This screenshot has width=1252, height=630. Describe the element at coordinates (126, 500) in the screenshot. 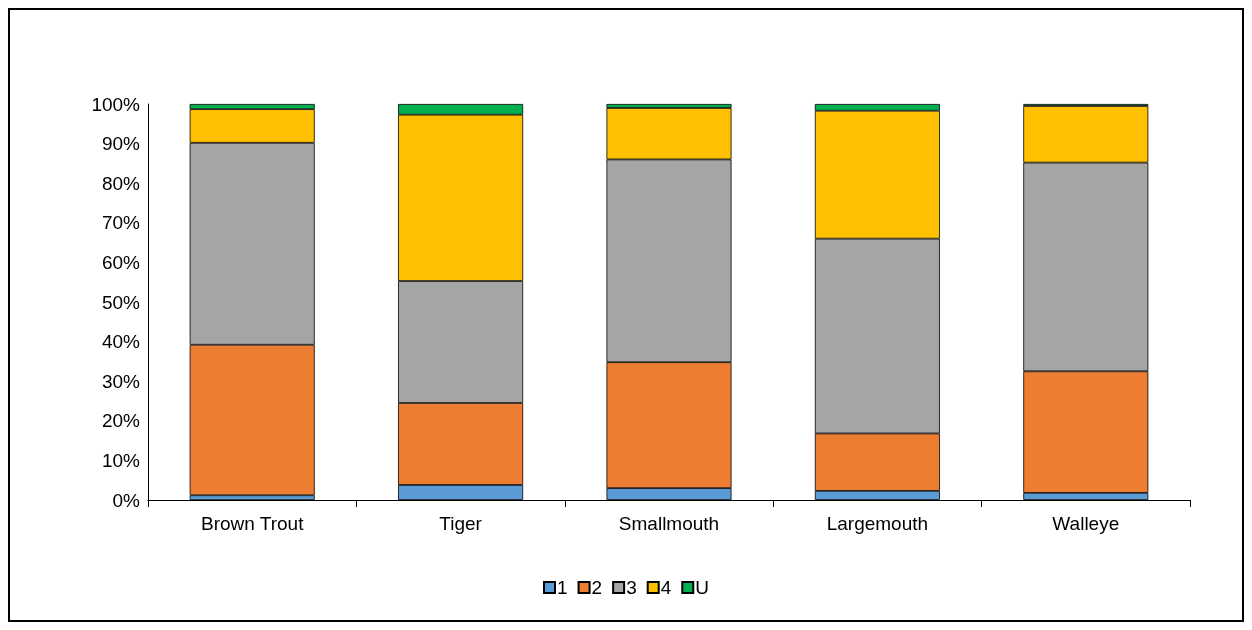

I see `y-tick-label: 0%` at that location.